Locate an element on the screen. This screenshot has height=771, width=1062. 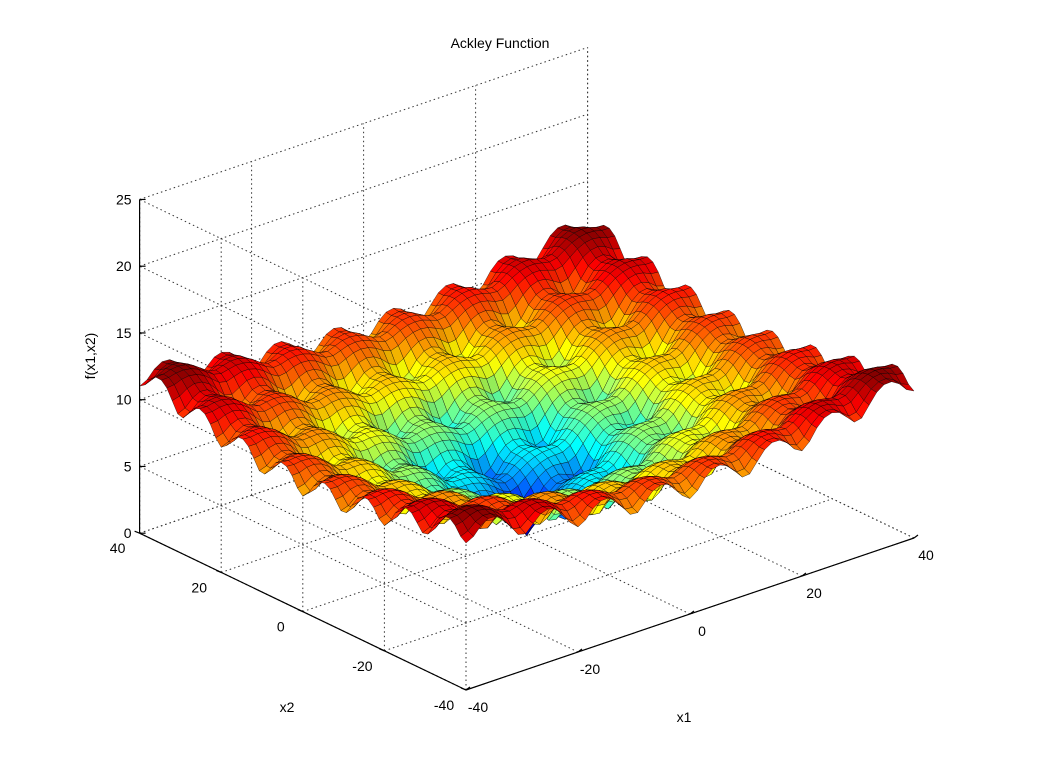
surface-face is located at coordinates (907, 387).